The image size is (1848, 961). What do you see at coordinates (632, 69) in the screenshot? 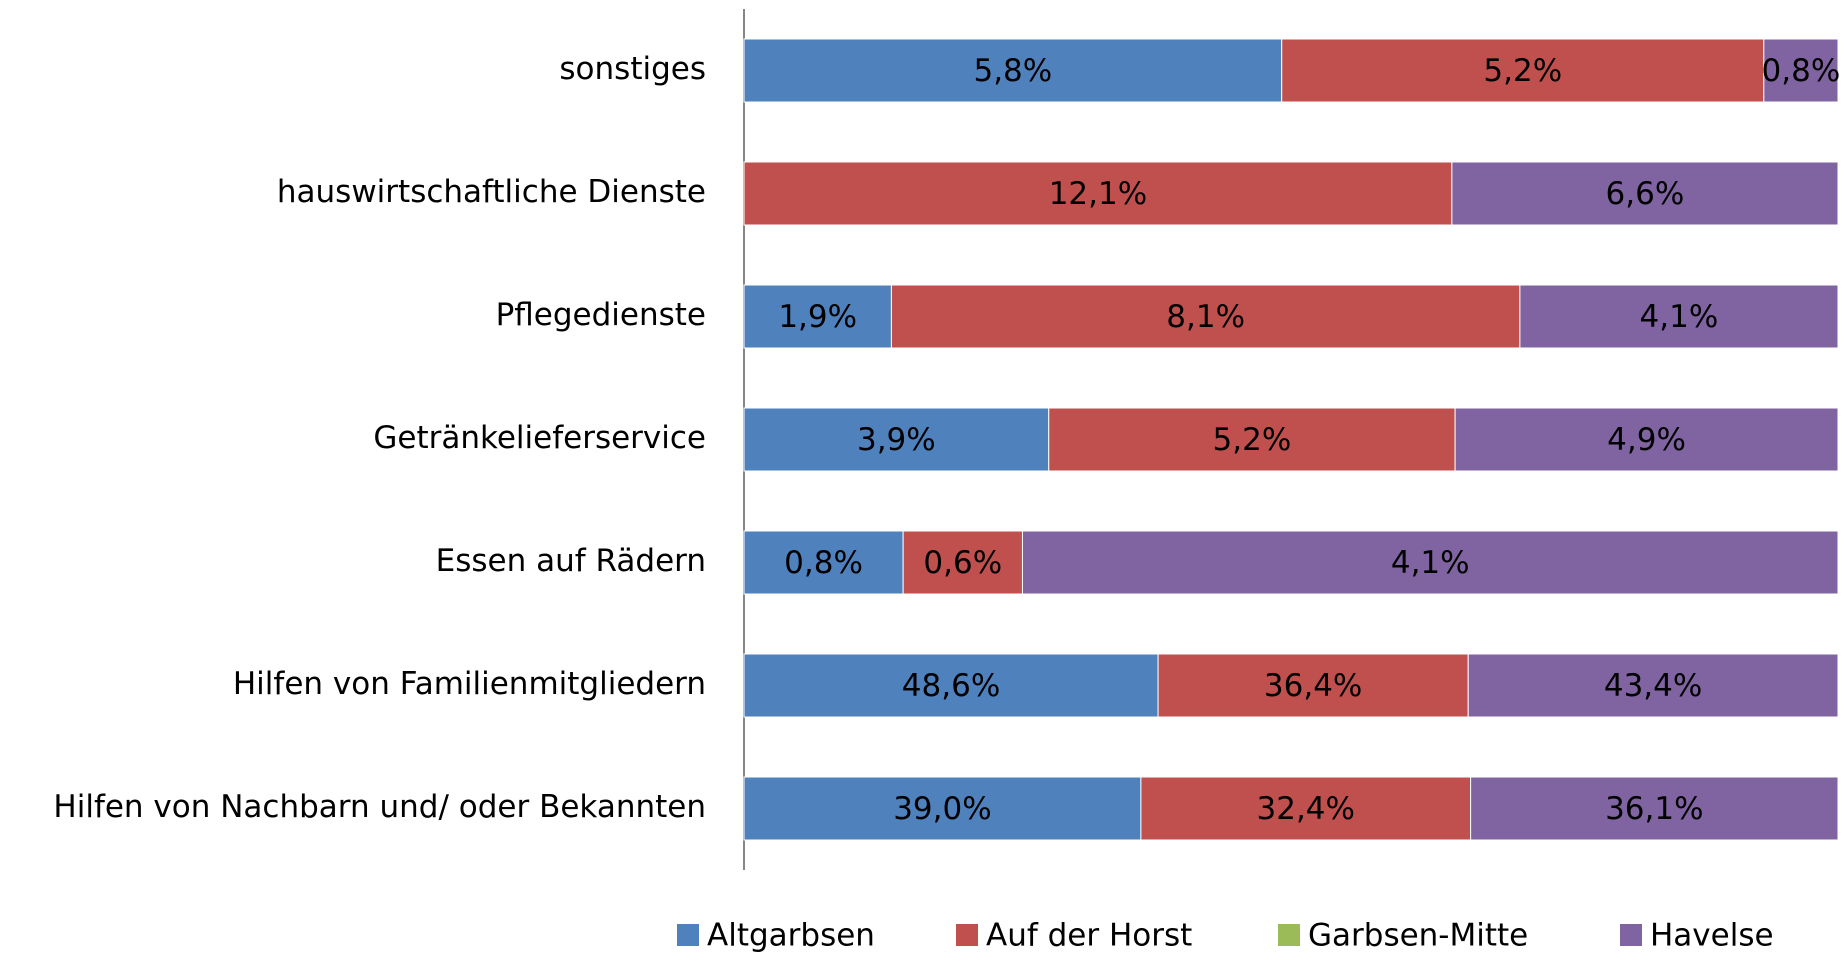
I see `category-label: sonstiges` at bounding box center [632, 69].